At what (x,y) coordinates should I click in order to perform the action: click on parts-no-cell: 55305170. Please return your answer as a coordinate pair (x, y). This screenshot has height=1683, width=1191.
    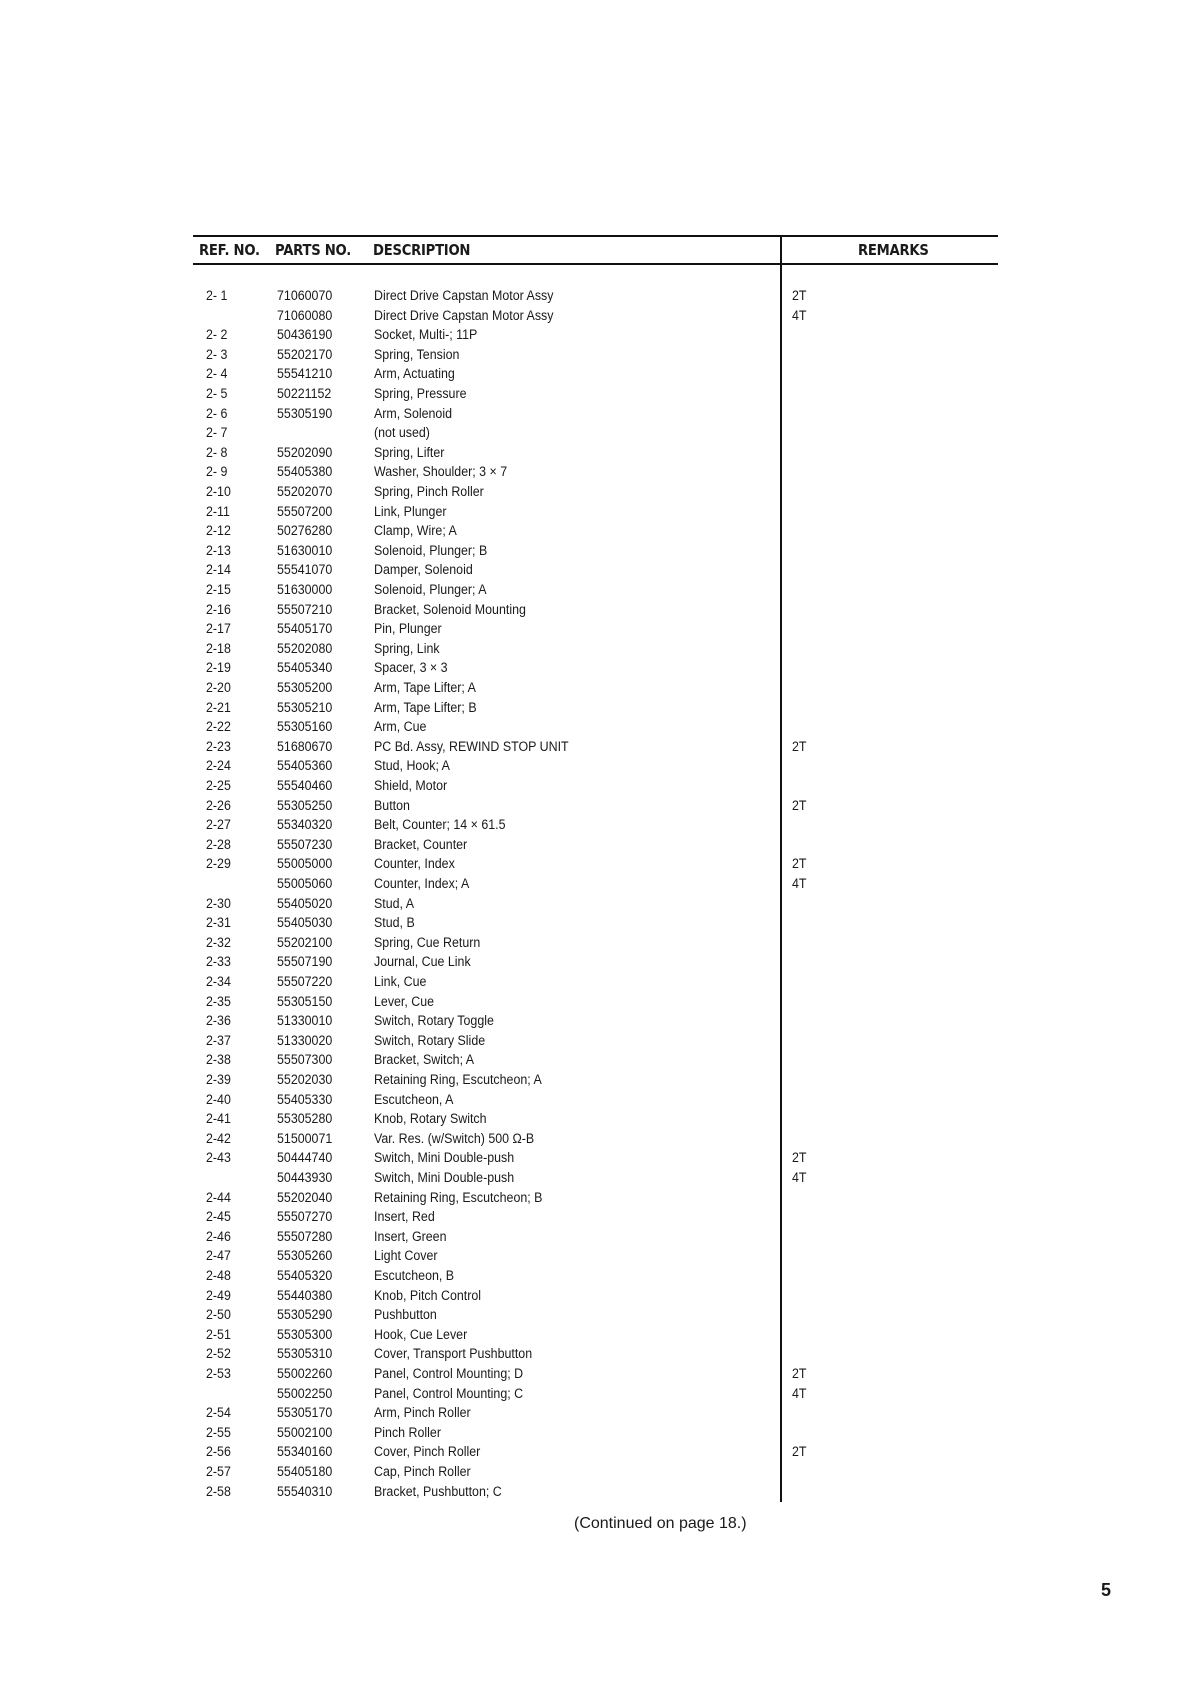
    Looking at the image, I should click on (305, 1413).